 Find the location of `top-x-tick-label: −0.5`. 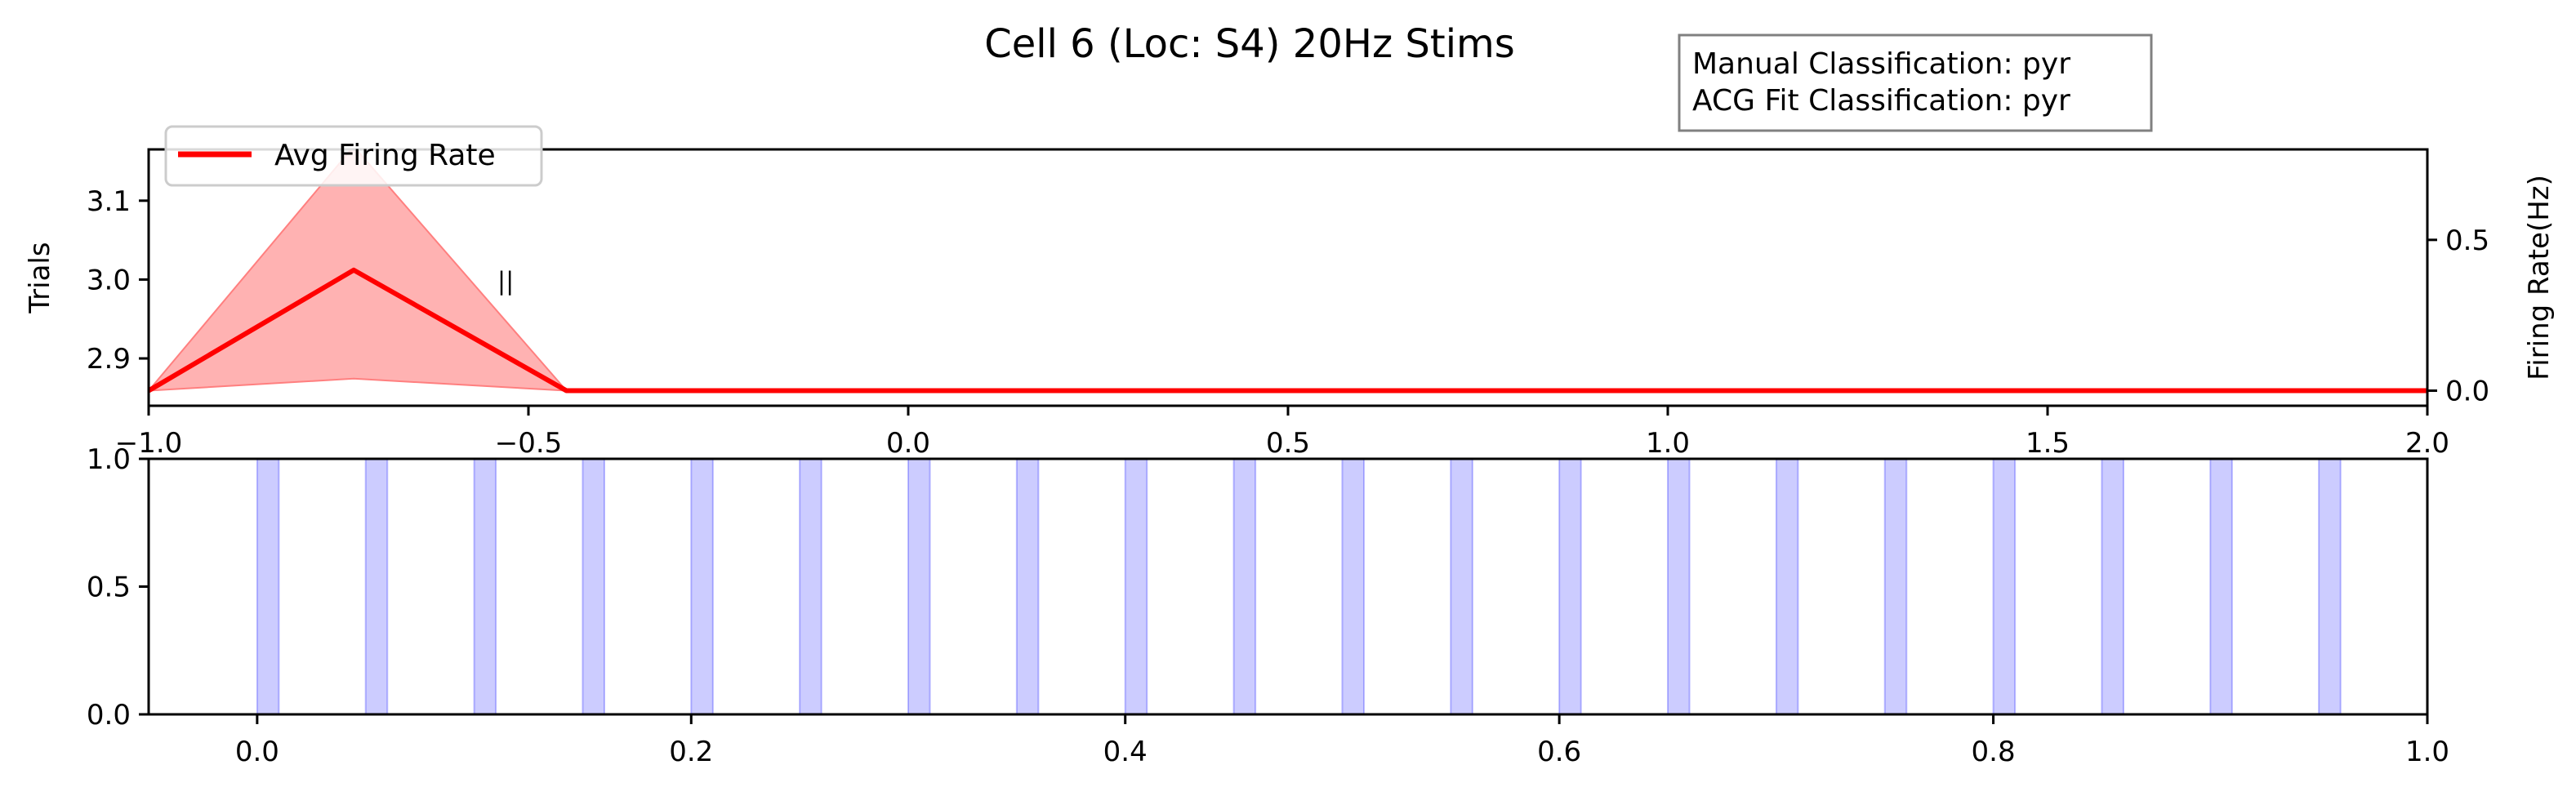

top-x-tick-label: −0.5 is located at coordinates (529, 443).